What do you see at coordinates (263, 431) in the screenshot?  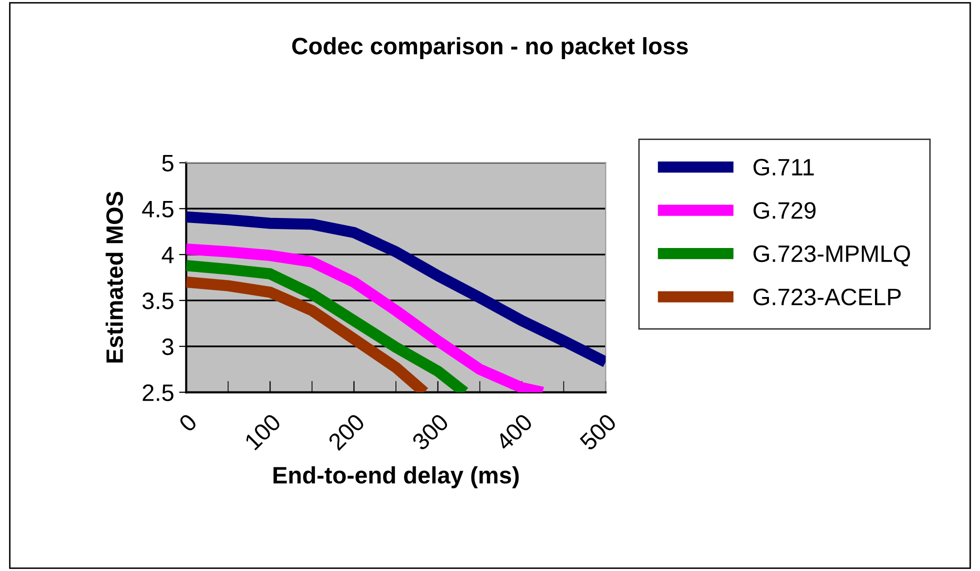 I see `x-tick-label: 100` at bounding box center [263, 431].